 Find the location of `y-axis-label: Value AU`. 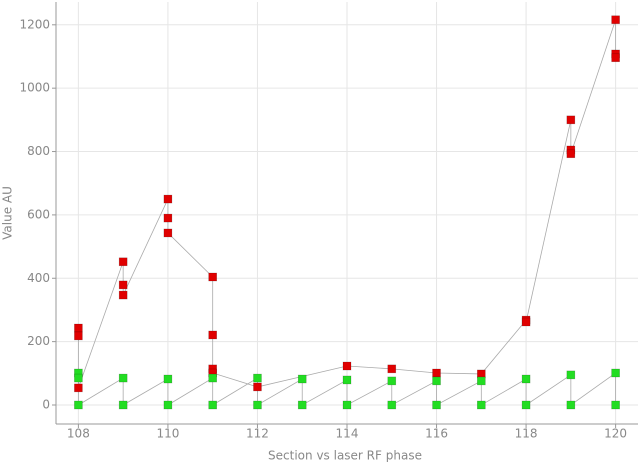

y-axis-label: Value AU is located at coordinates (8, 213).